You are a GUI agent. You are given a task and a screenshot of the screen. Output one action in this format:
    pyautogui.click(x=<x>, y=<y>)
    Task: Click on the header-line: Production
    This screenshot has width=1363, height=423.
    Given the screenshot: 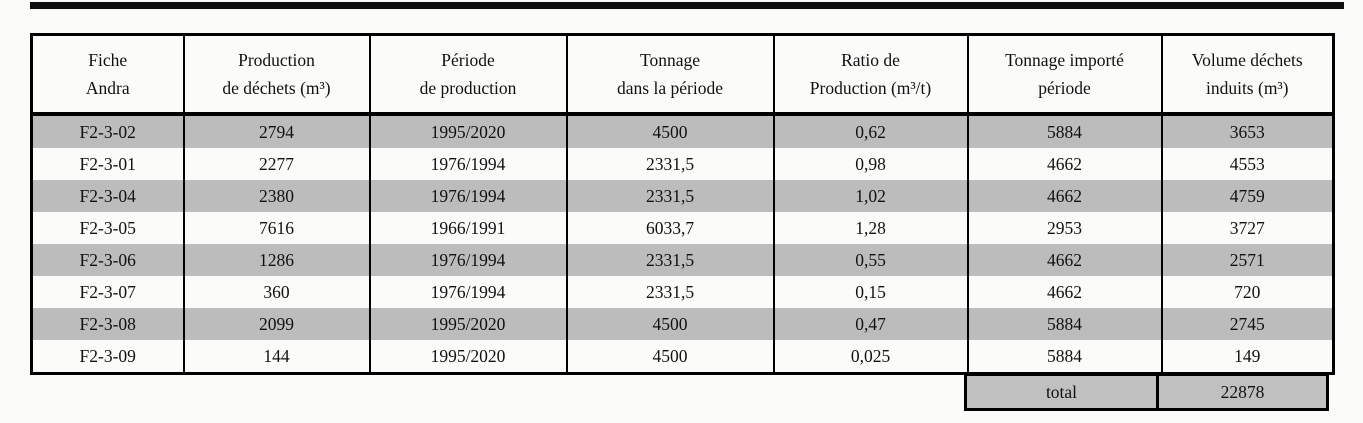 What is the action you would take?
    pyautogui.click(x=276, y=60)
    